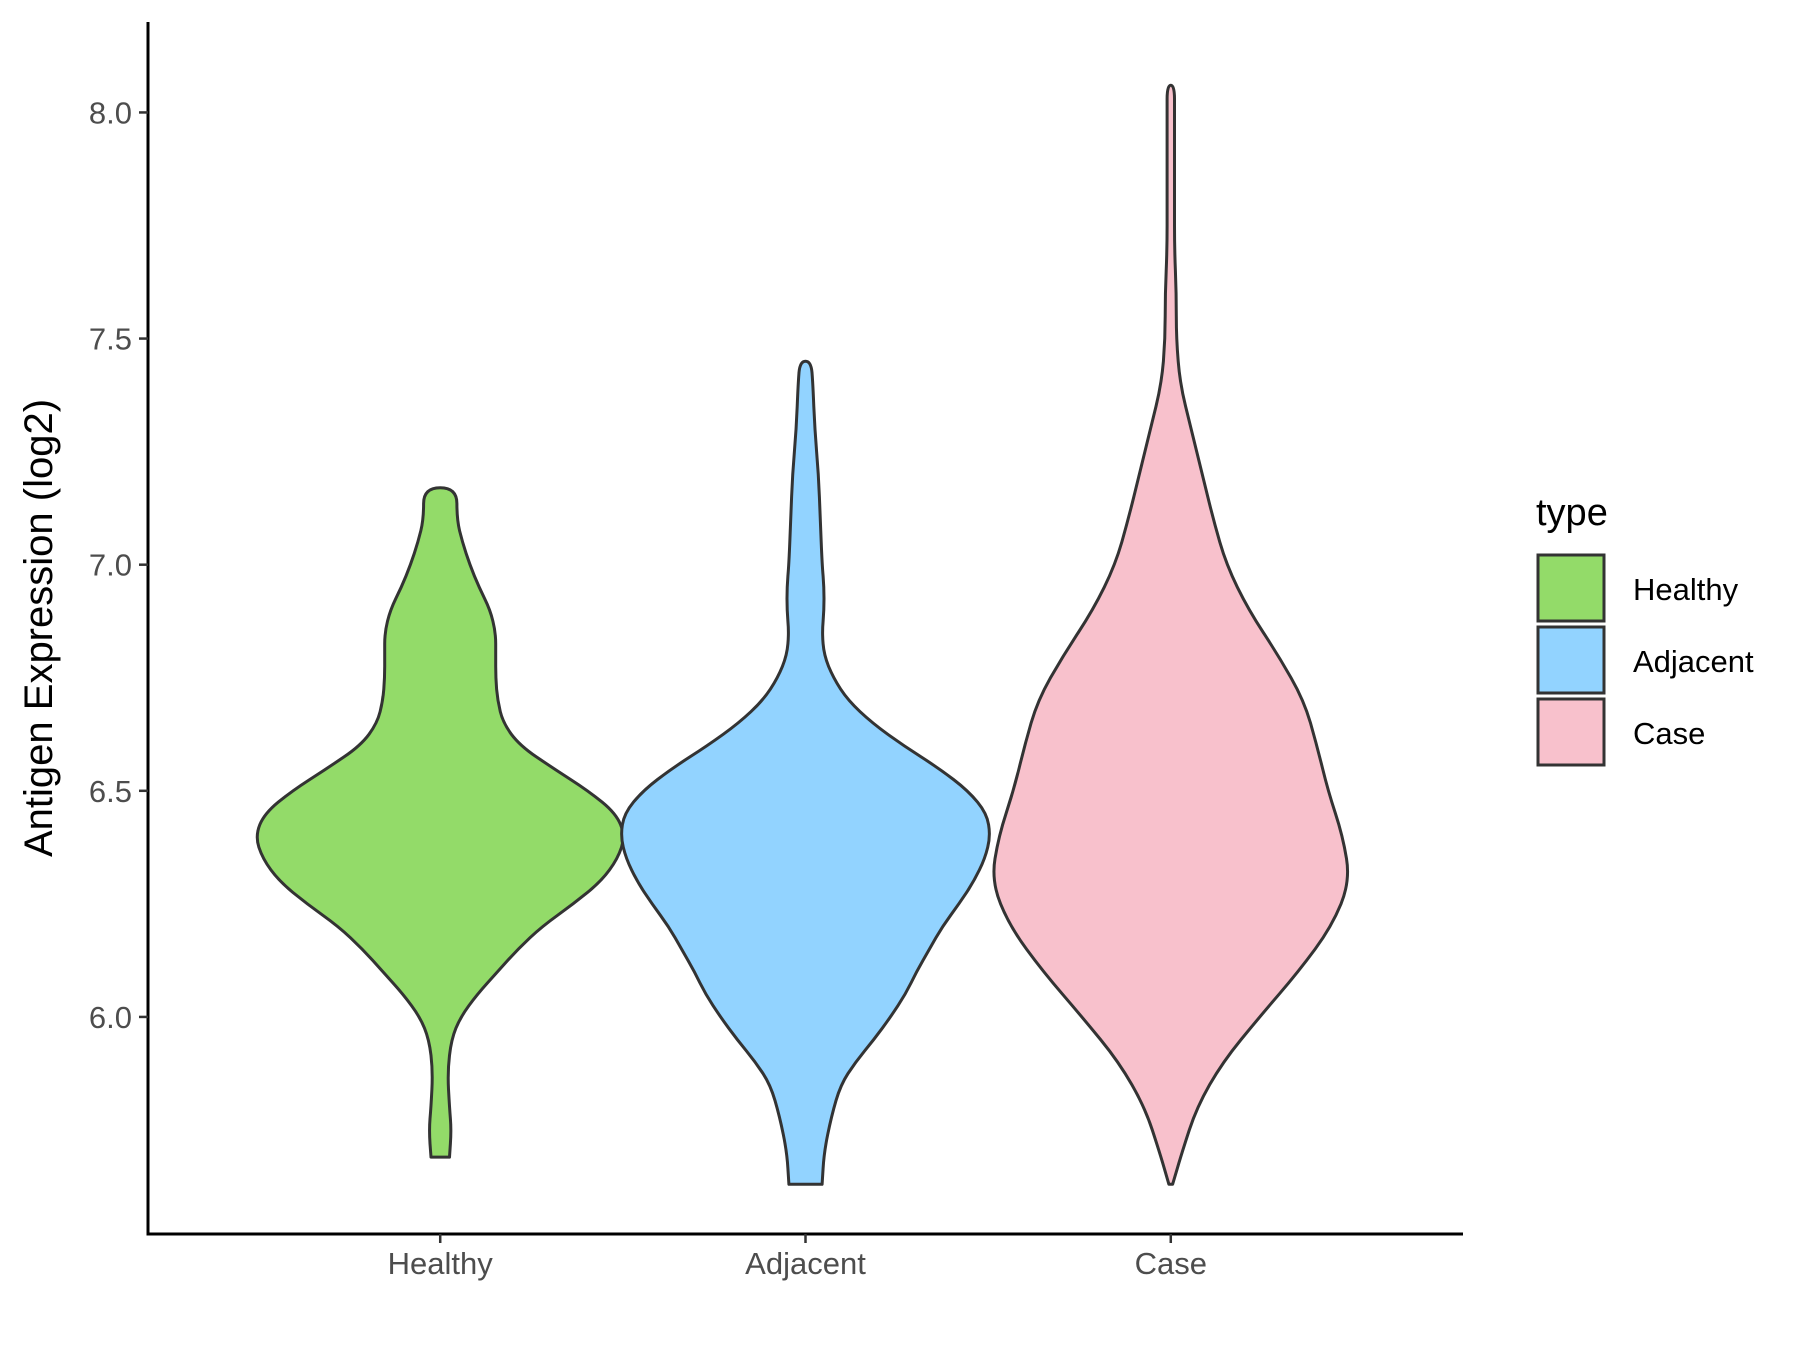  What do you see at coordinates (805, 772) in the screenshot?
I see `violin-adjacent` at bounding box center [805, 772].